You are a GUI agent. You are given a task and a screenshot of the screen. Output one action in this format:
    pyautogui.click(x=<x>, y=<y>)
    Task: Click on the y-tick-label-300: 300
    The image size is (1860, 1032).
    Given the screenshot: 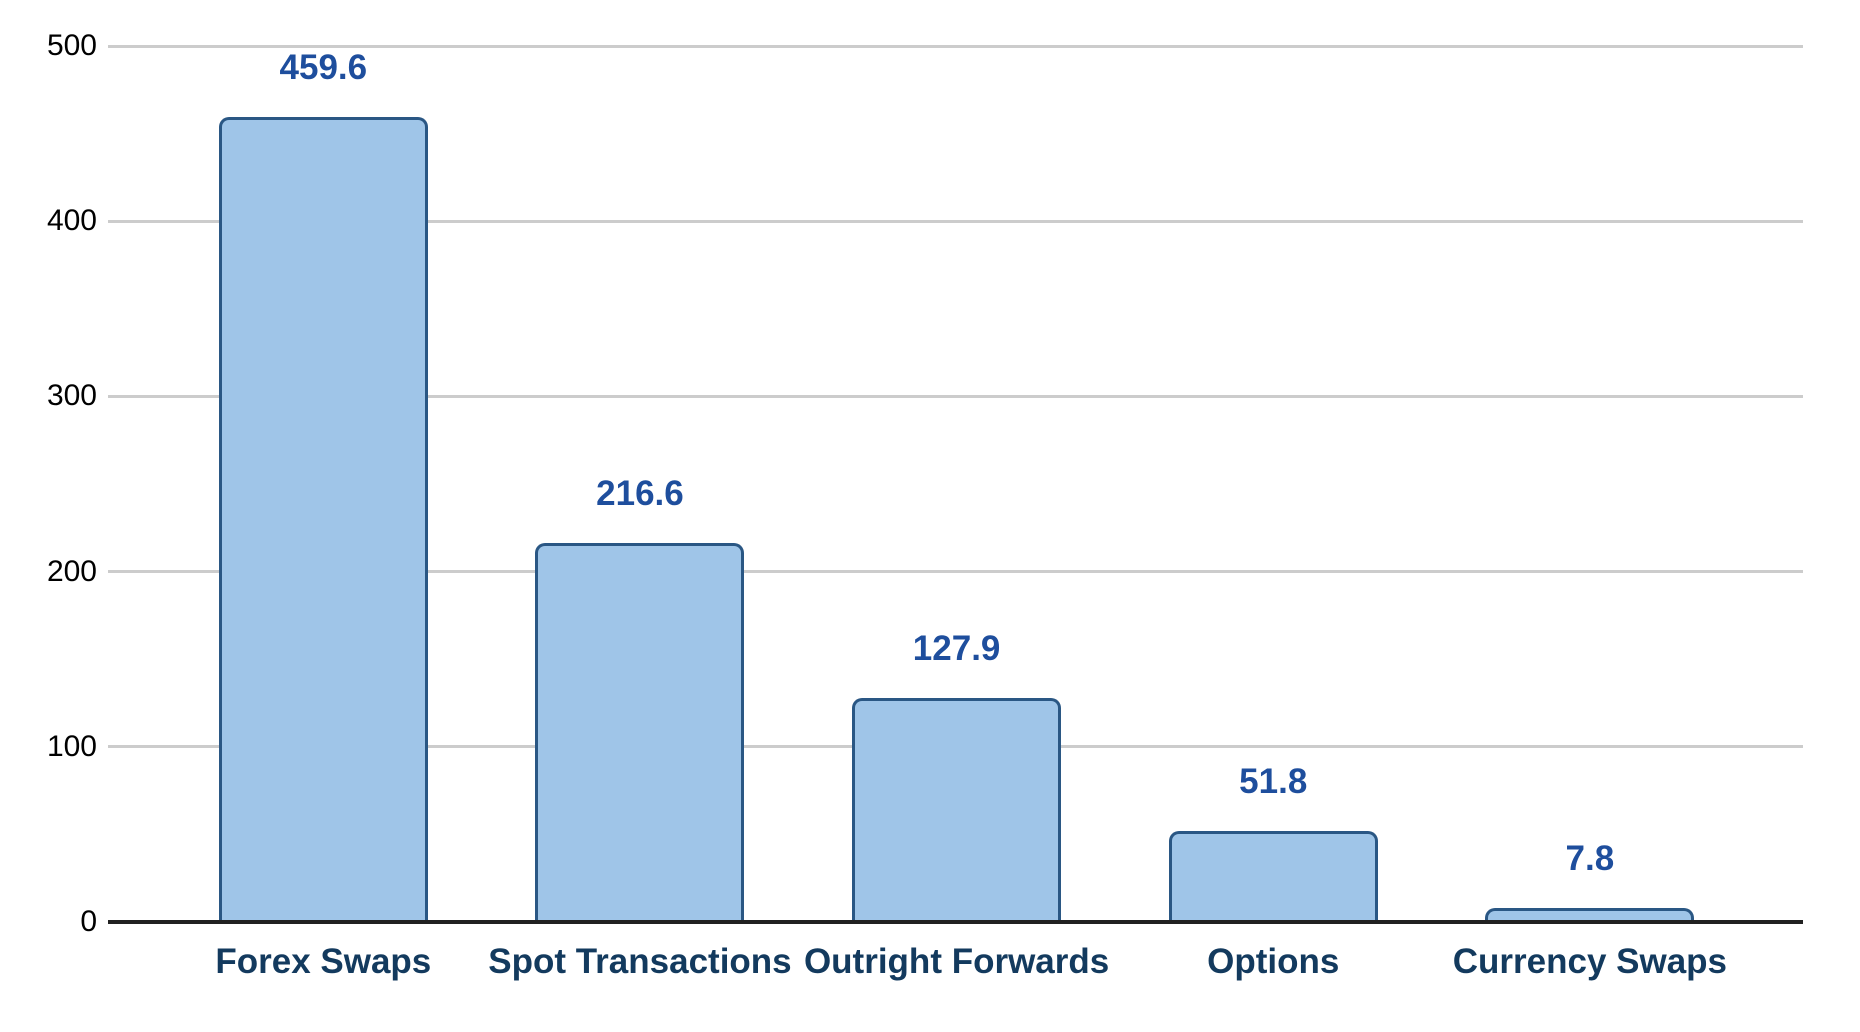 What is the action you would take?
    pyautogui.click(x=71, y=396)
    